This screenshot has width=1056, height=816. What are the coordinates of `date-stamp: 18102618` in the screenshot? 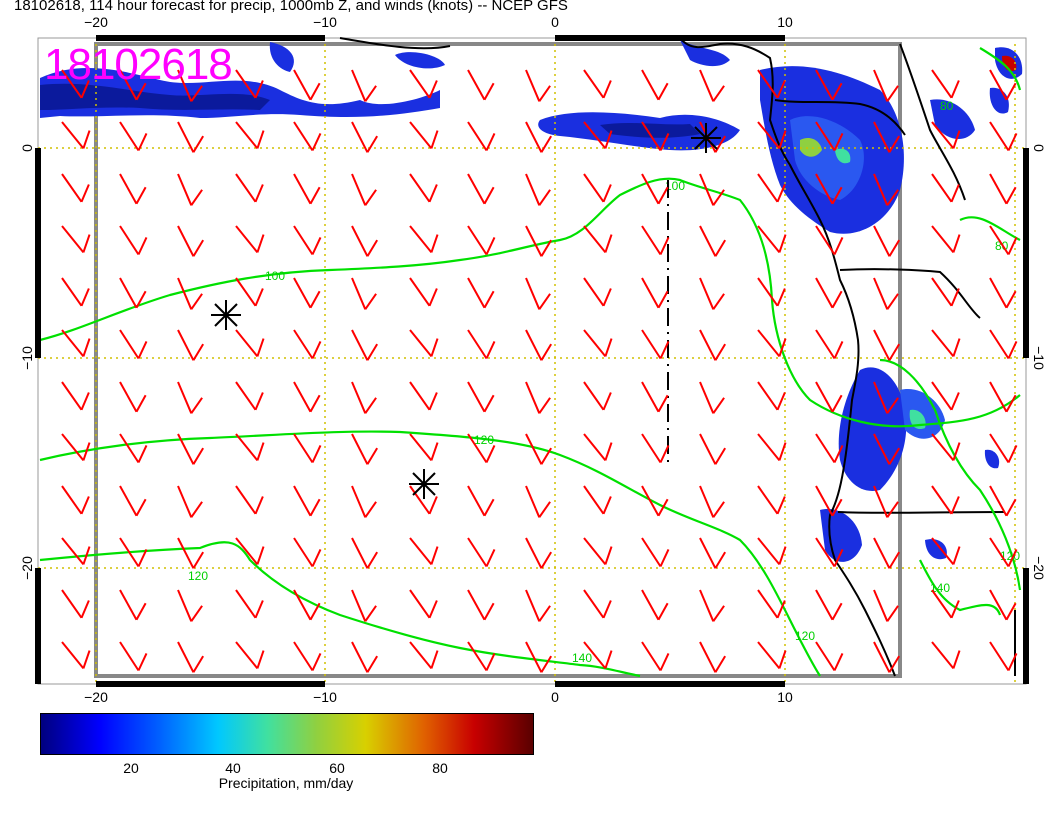 It's located at (138, 64).